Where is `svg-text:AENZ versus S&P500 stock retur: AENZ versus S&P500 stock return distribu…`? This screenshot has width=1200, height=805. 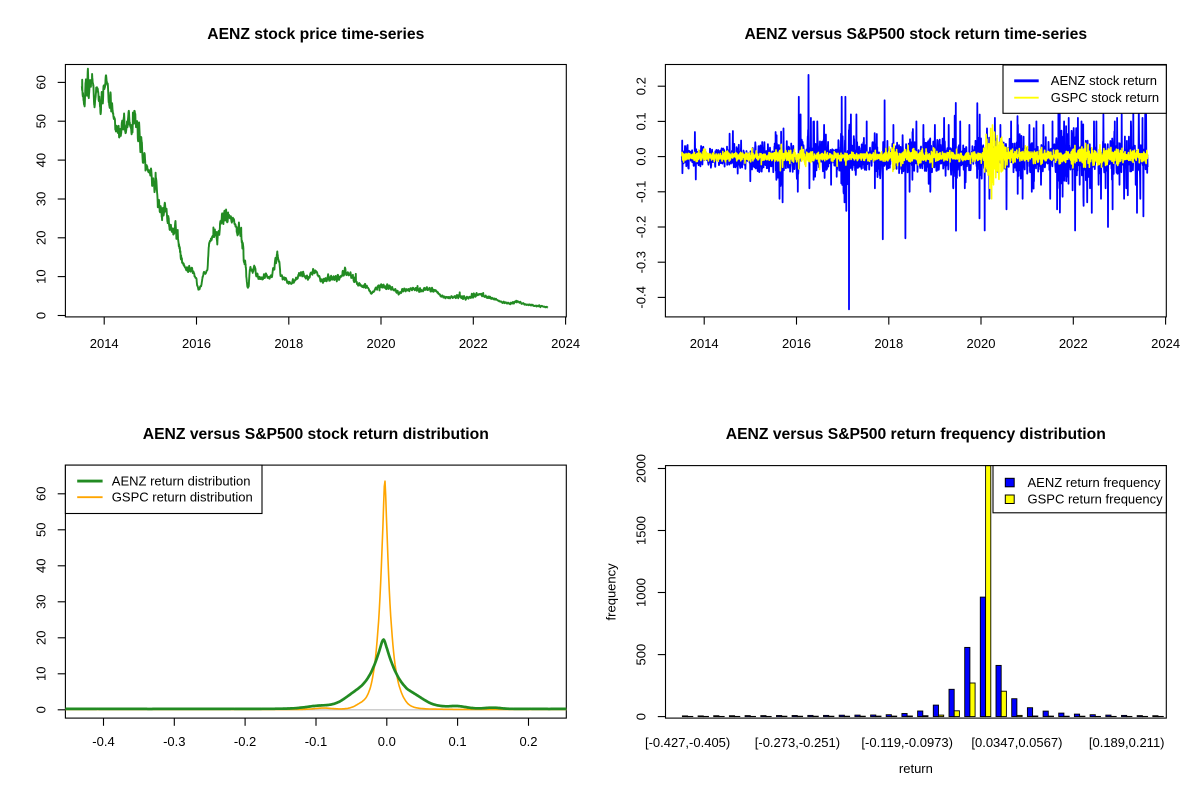
svg-text:AENZ versus S&P500 stock retur: AENZ versus S&P500 stock return distribu… is located at coordinates (316, 434).